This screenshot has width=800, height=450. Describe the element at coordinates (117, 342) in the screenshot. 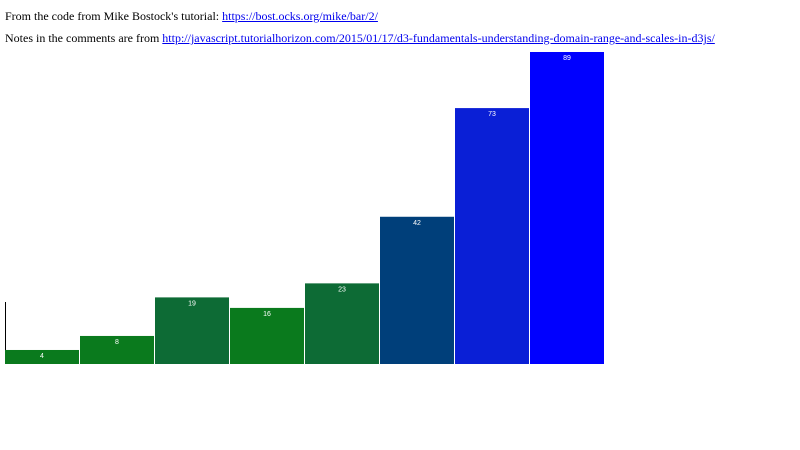

I see `bar-label-2: 8` at that location.